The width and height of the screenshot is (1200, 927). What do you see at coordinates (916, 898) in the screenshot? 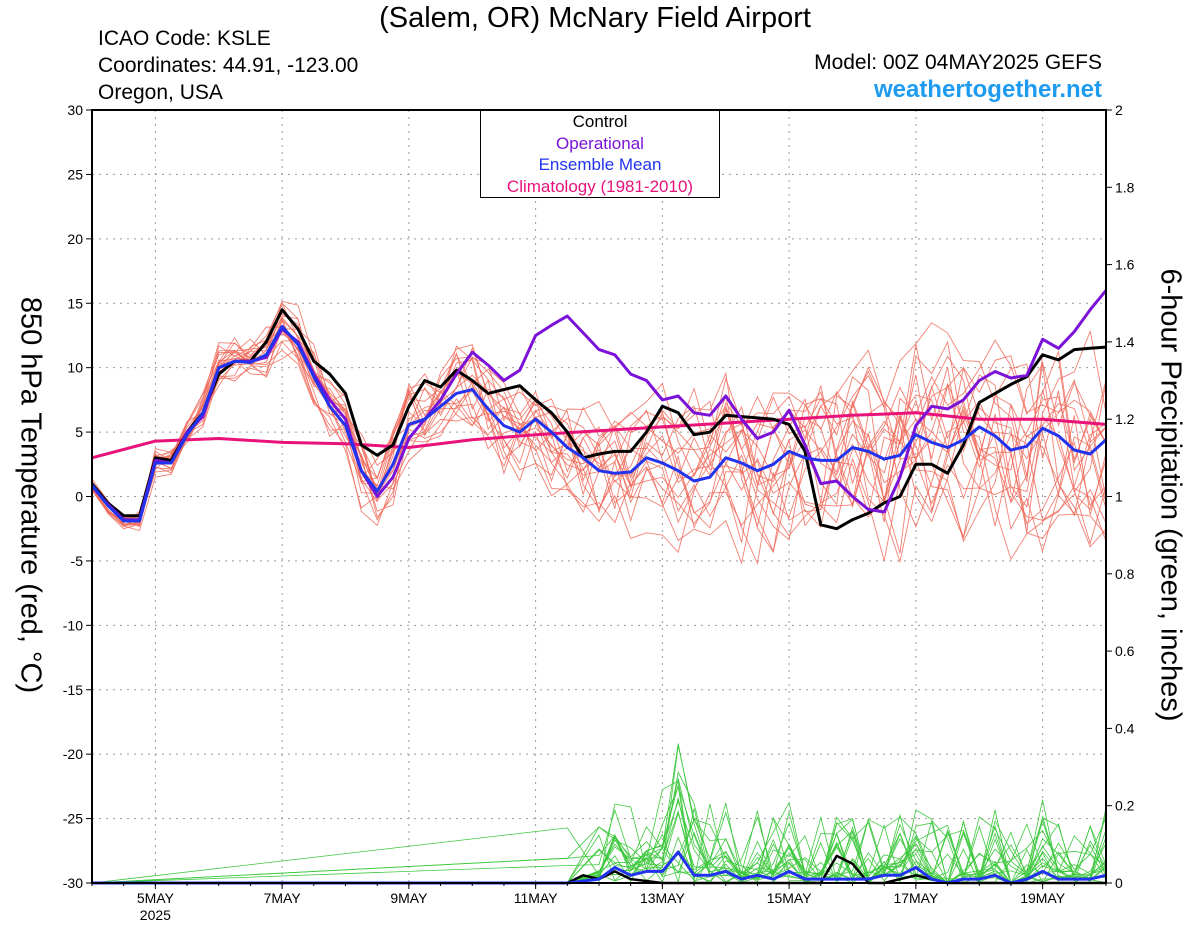
I see `x-tick-label: 17MAY` at bounding box center [916, 898].